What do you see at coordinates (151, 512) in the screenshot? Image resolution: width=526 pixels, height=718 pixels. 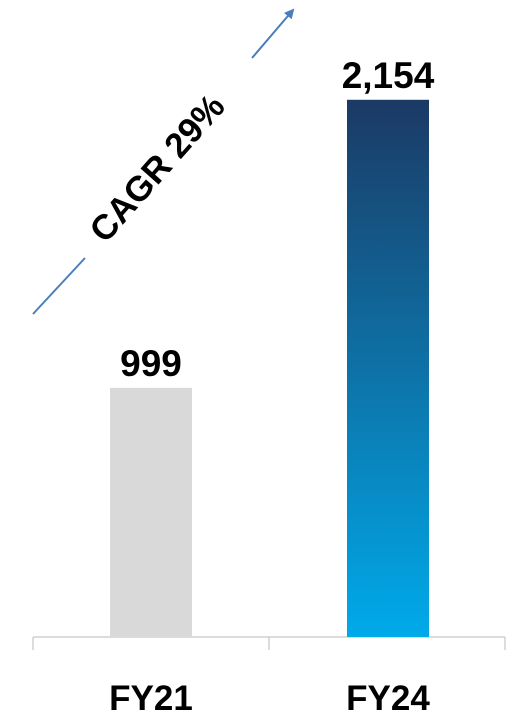 I see `bar-fy21` at bounding box center [151, 512].